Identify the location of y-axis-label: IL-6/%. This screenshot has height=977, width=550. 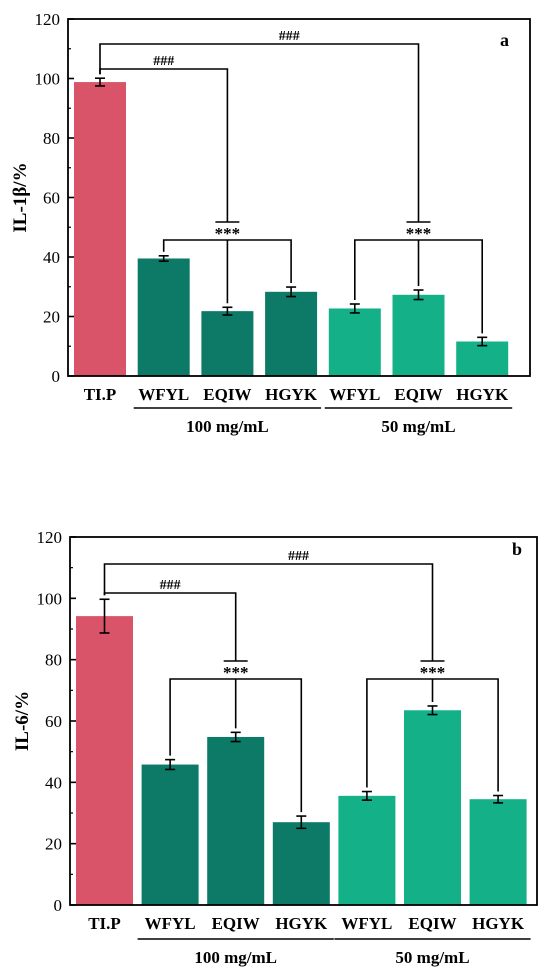
(22, 721).